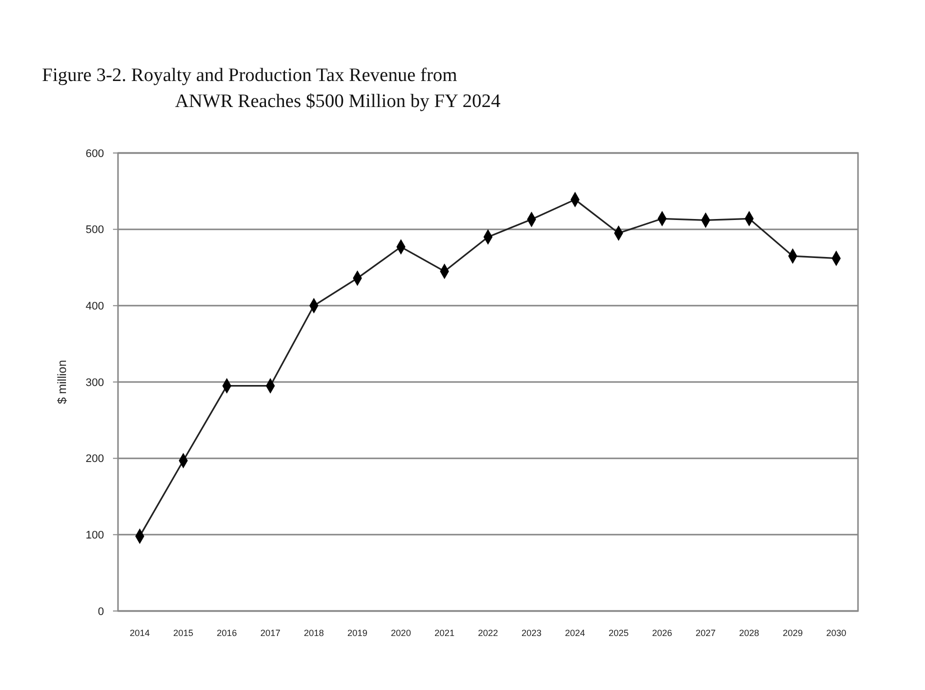 The image size is (925, 690). I want to click on x-tick-label: 2030, so click(836, 633).